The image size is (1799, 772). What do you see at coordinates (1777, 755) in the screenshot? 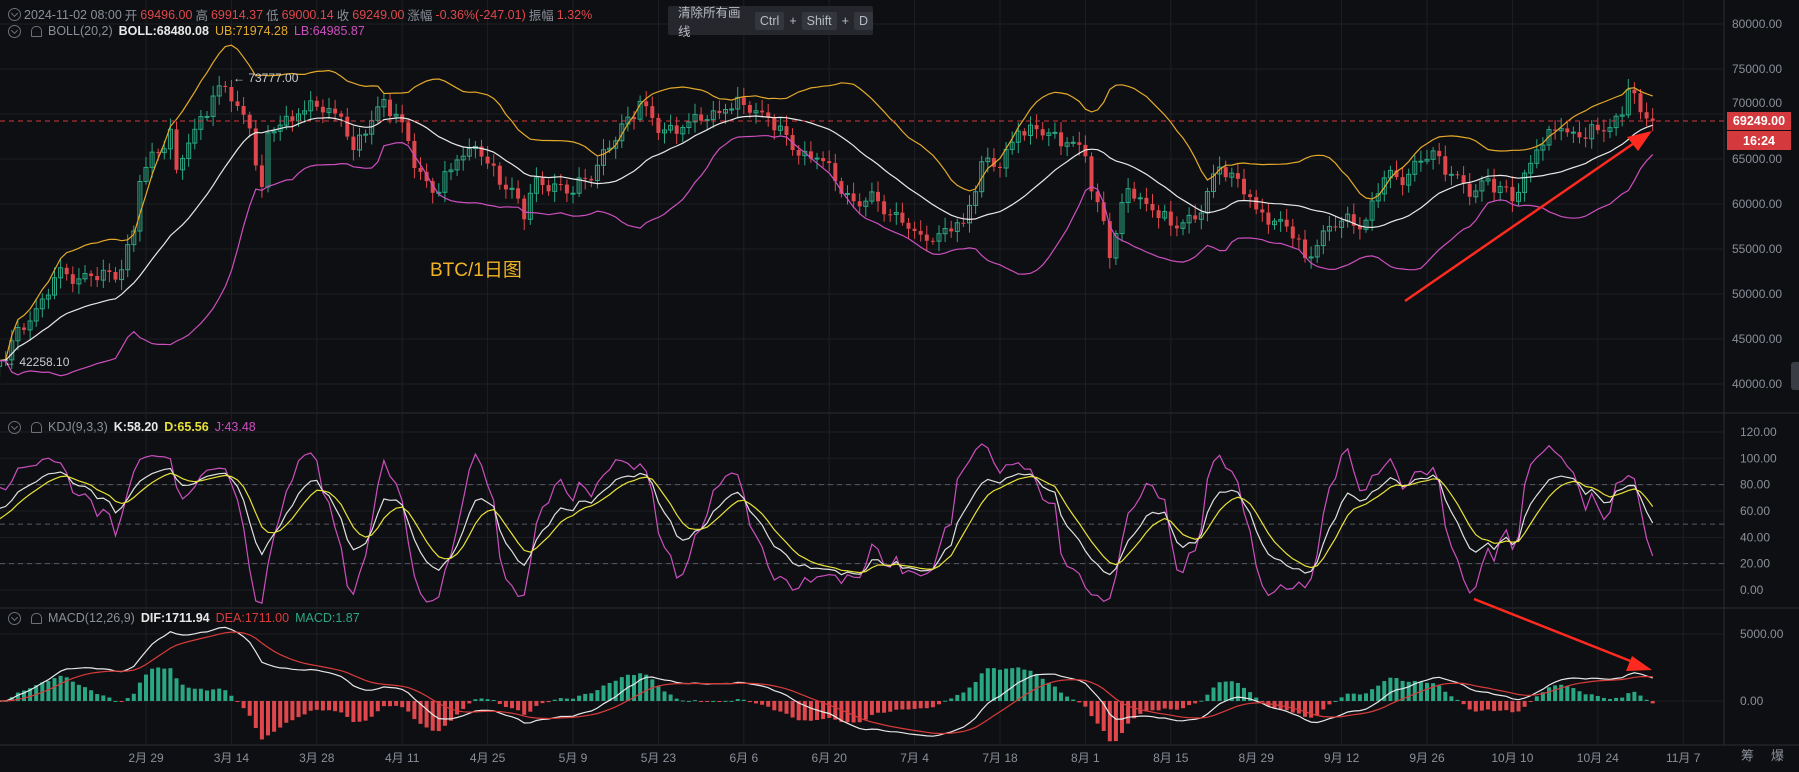
I see `burst-button: 爆` at bounding box center [1777, 755].